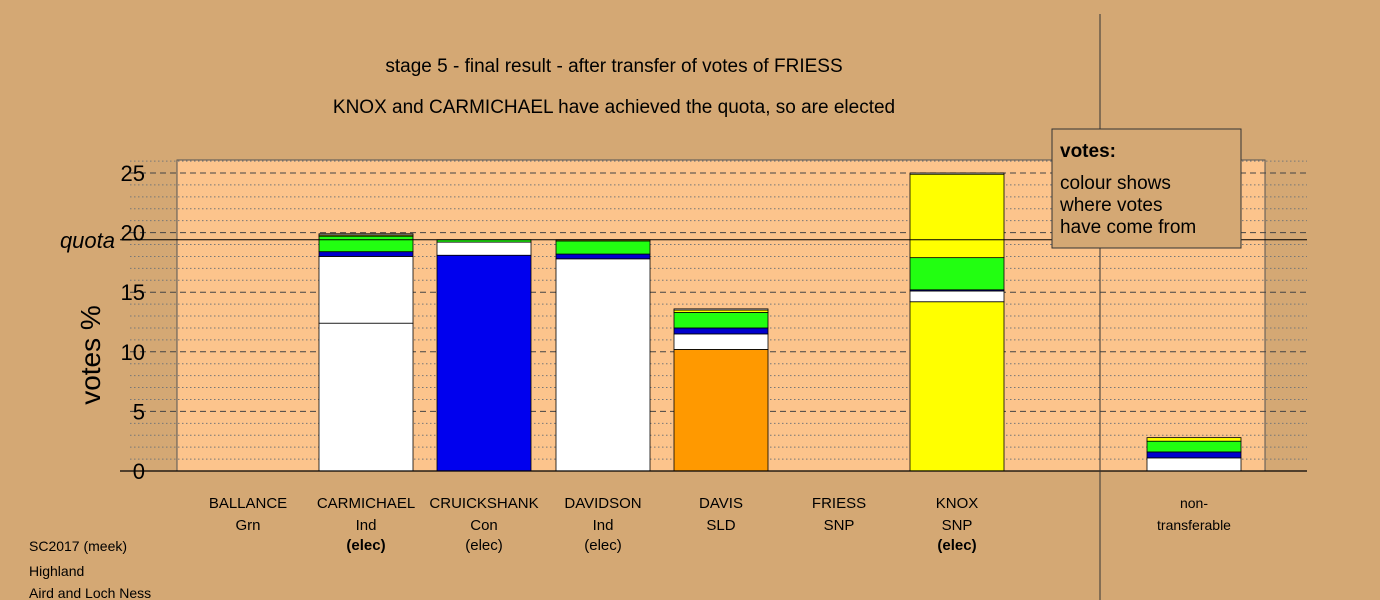 This screenshot has height=600, width=1380. I want to click on y-axis: 0 5 10 15 20 25, so click(133, 322).